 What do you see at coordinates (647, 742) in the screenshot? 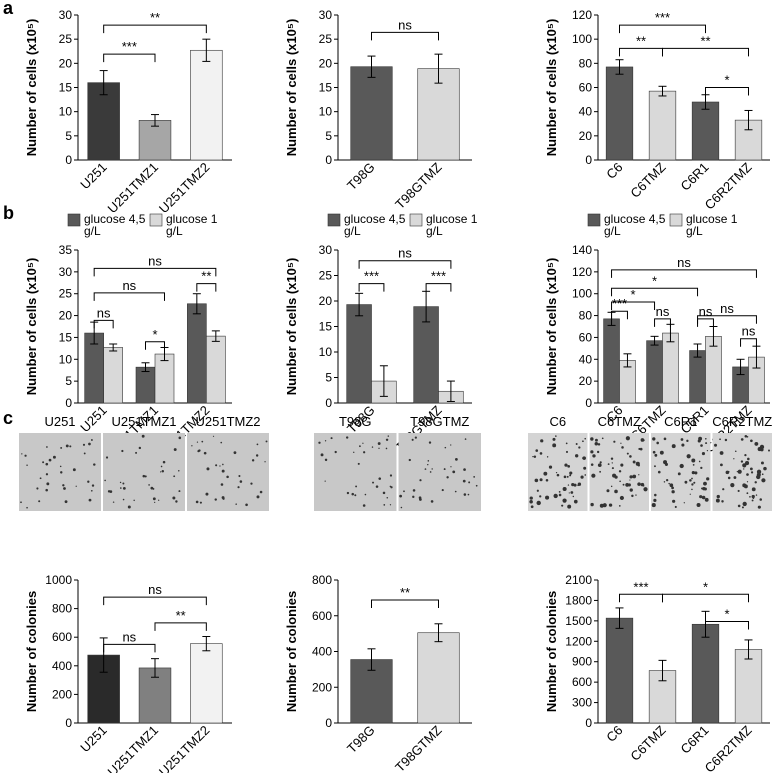
I see `x-tick-label: C6TMZ` at bounding box center [647, 742].